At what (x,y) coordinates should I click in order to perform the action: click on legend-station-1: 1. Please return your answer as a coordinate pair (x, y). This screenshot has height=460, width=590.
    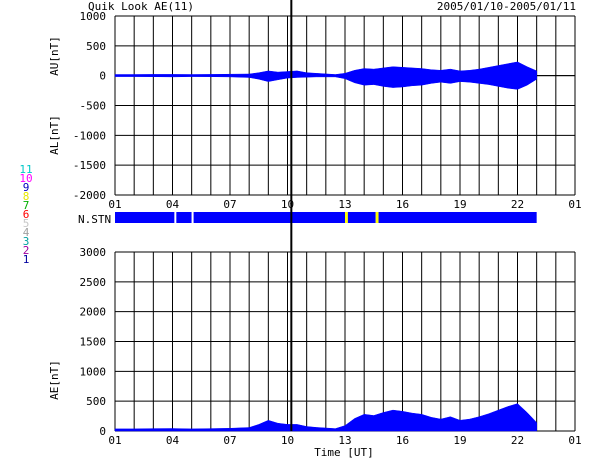
    Looking at the image, I should click on (26, 259).